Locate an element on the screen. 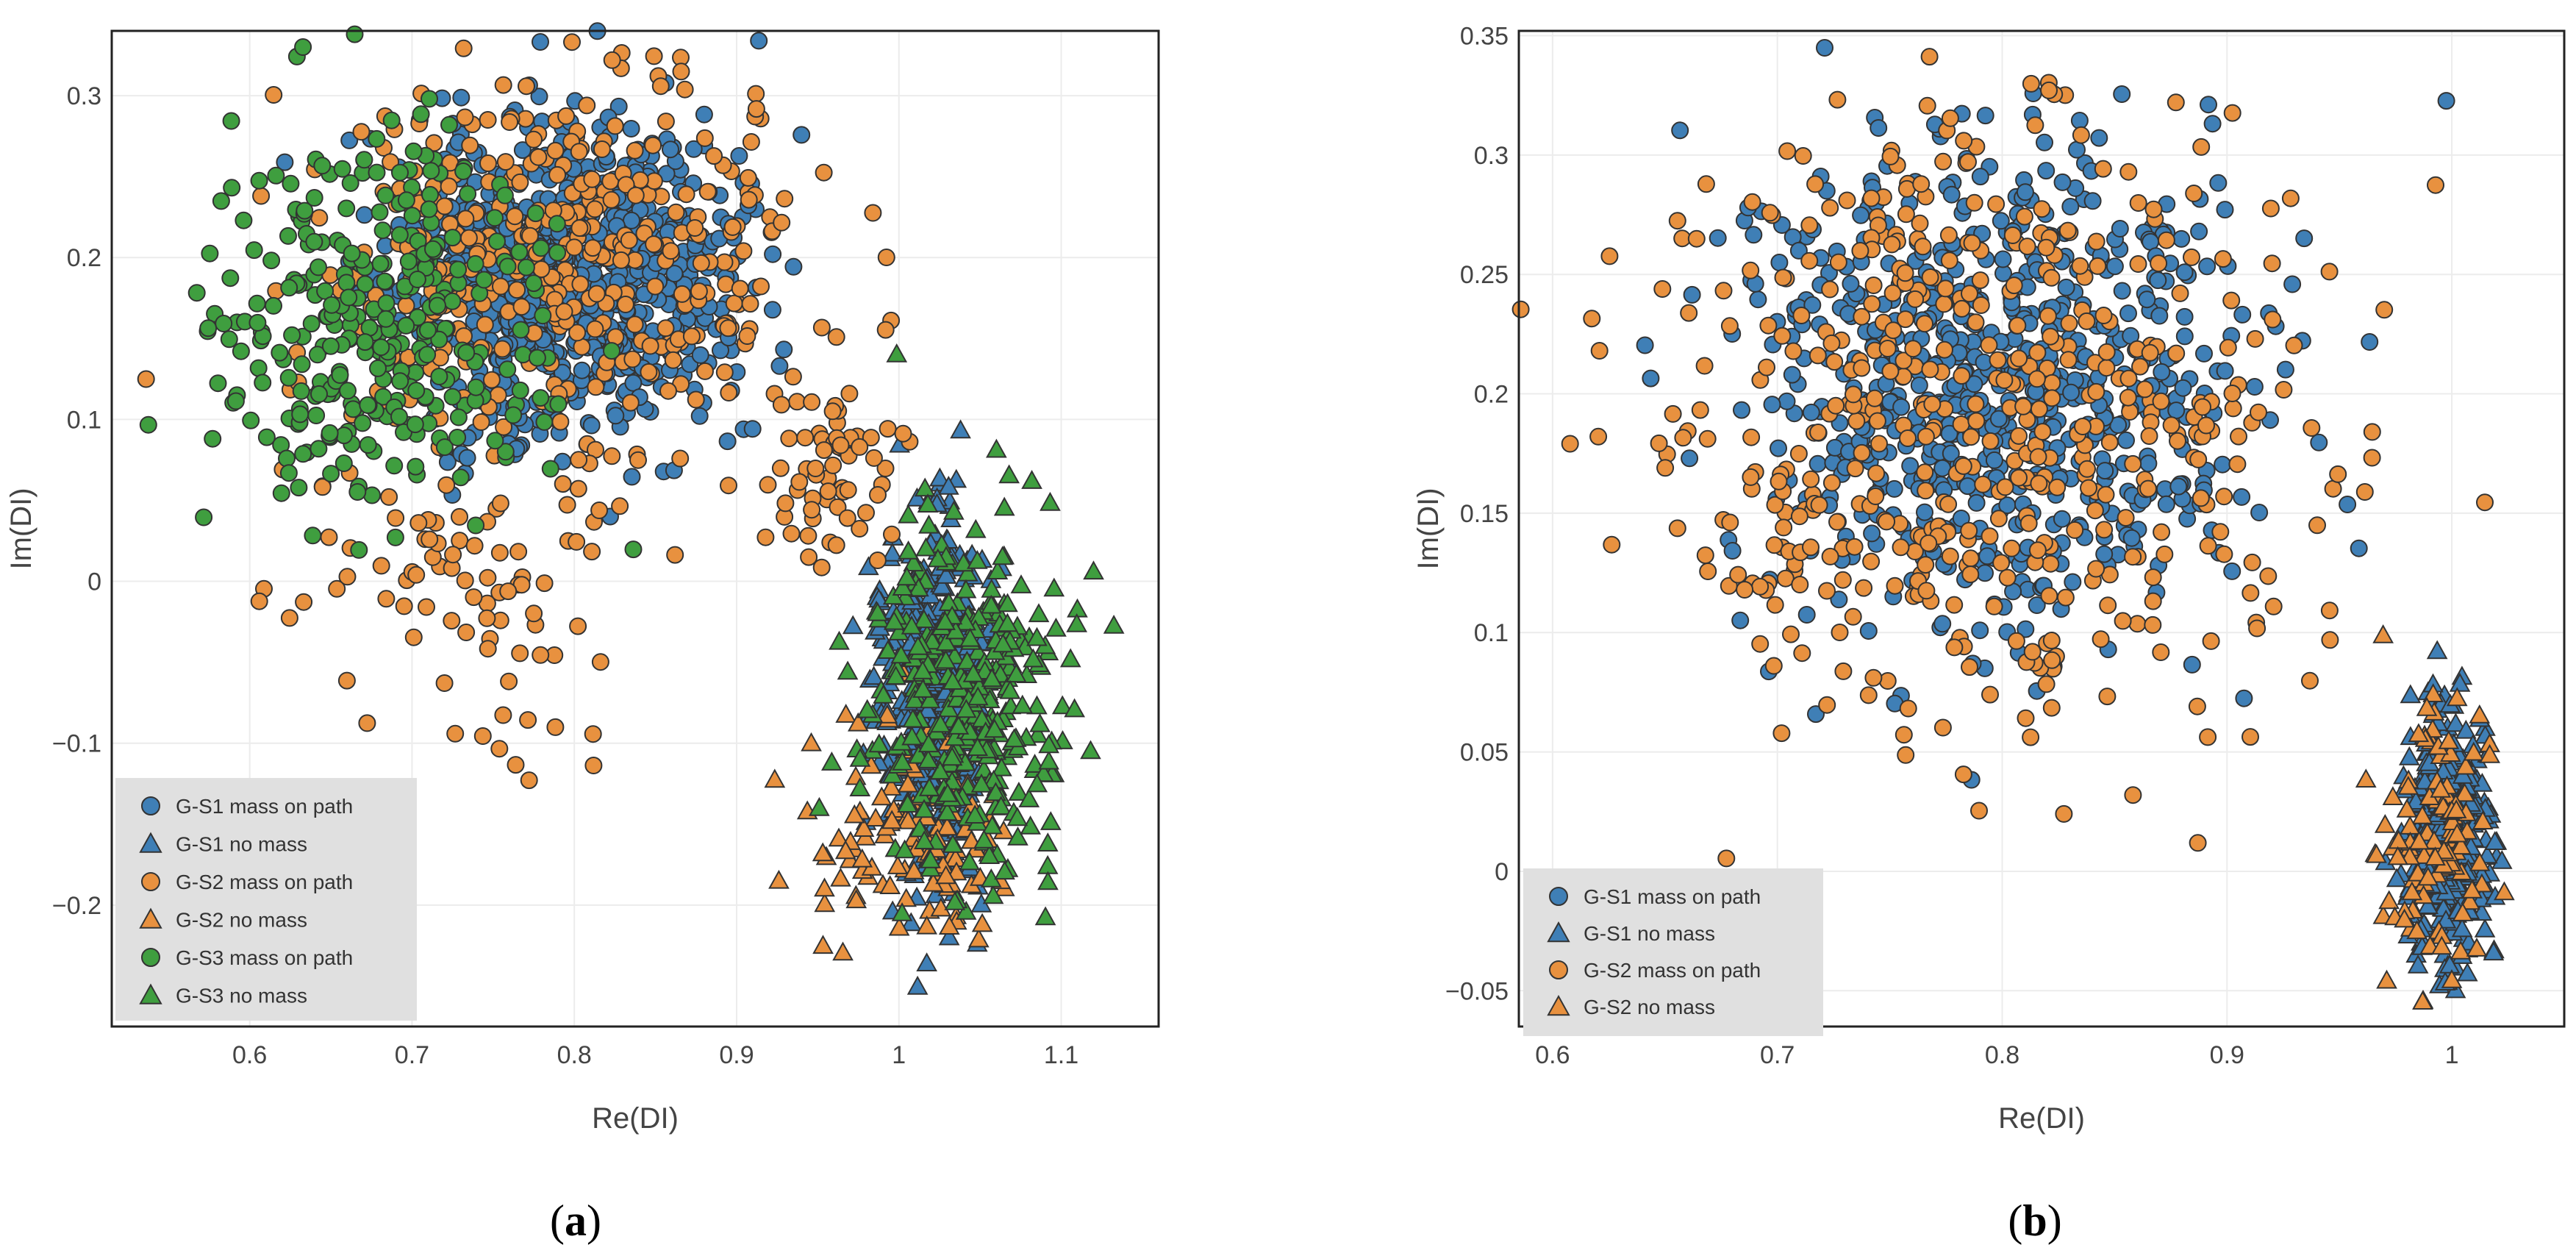 The image size is (2576, 1253). y-tick-label: 0.15 is located at coordinates (1484, 514).